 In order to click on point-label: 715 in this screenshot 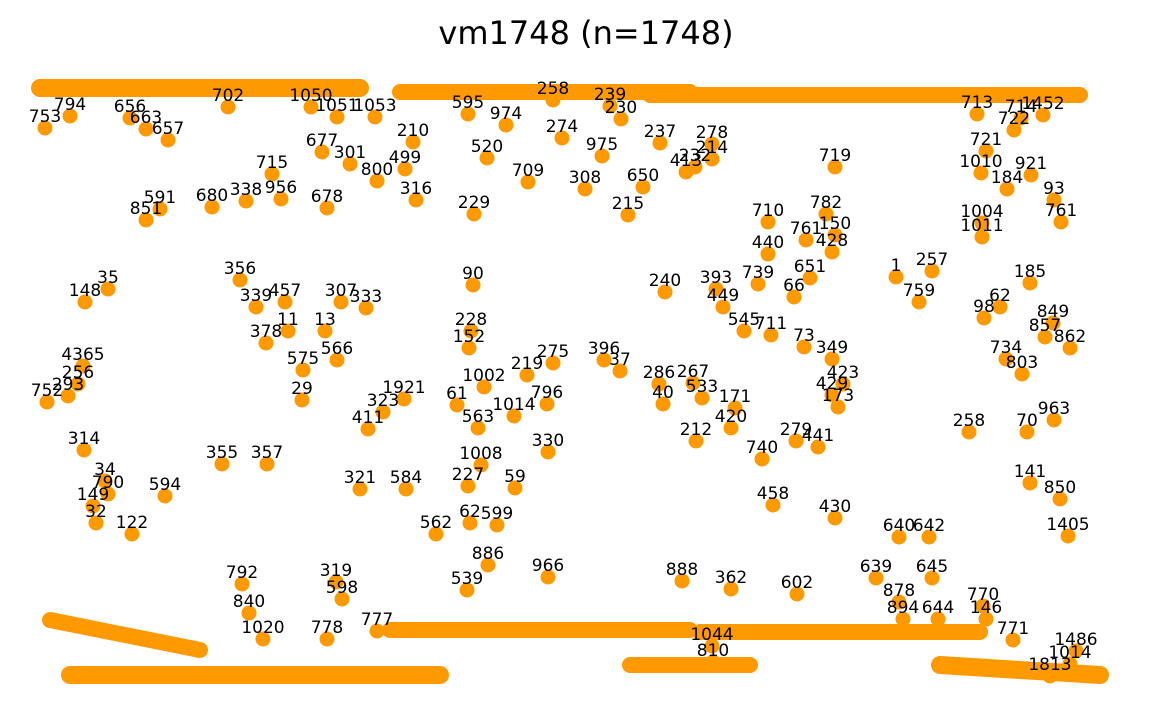, I will do `click(272, 163)`.